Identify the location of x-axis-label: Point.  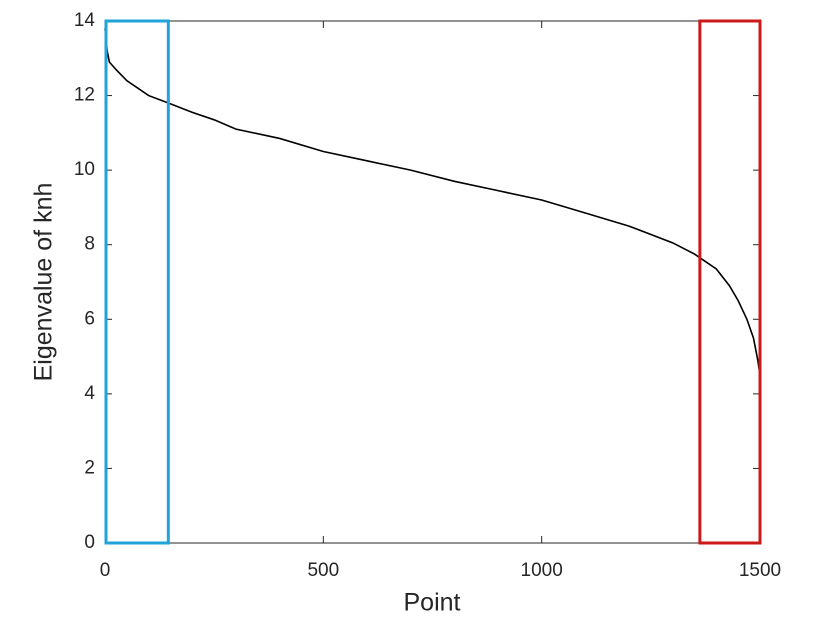
(432, 603).